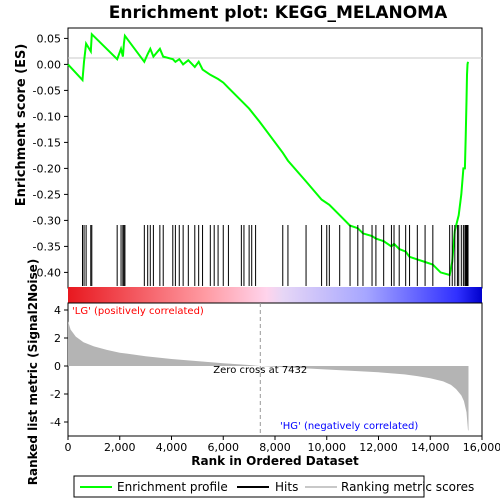 The width and height of the screenshot is (500, 500). What do you see at coordinates (275, 295) in the screenshot?
I see `rank-color-bar` at bounding box center [275, 295].